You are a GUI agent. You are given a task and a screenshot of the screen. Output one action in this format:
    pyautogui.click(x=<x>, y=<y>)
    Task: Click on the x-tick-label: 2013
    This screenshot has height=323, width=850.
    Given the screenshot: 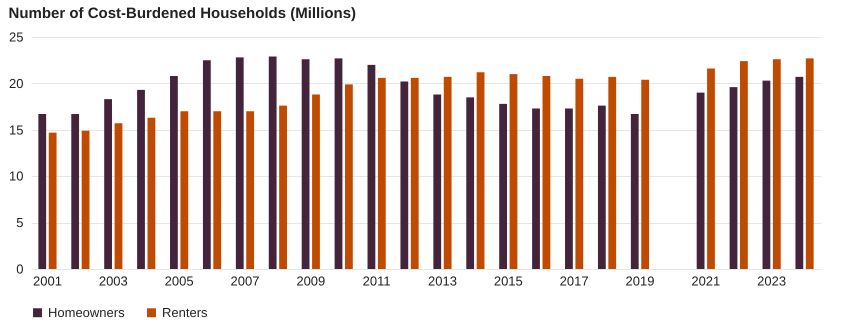 What is the action you would take?
    pyautogui.click(x=442, y=281)
    